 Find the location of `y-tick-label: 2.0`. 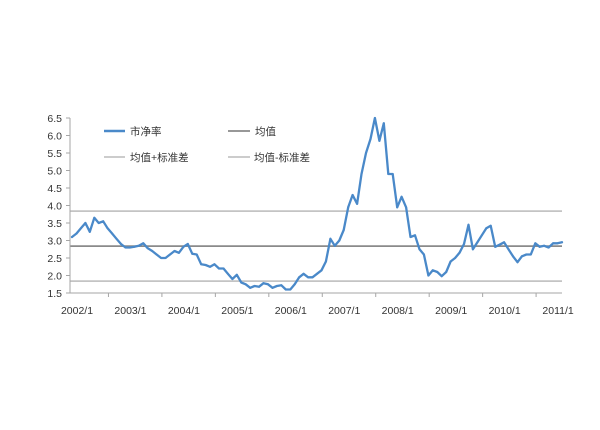

y-tick-label: 2.0 is located at coordinates (54, 277).